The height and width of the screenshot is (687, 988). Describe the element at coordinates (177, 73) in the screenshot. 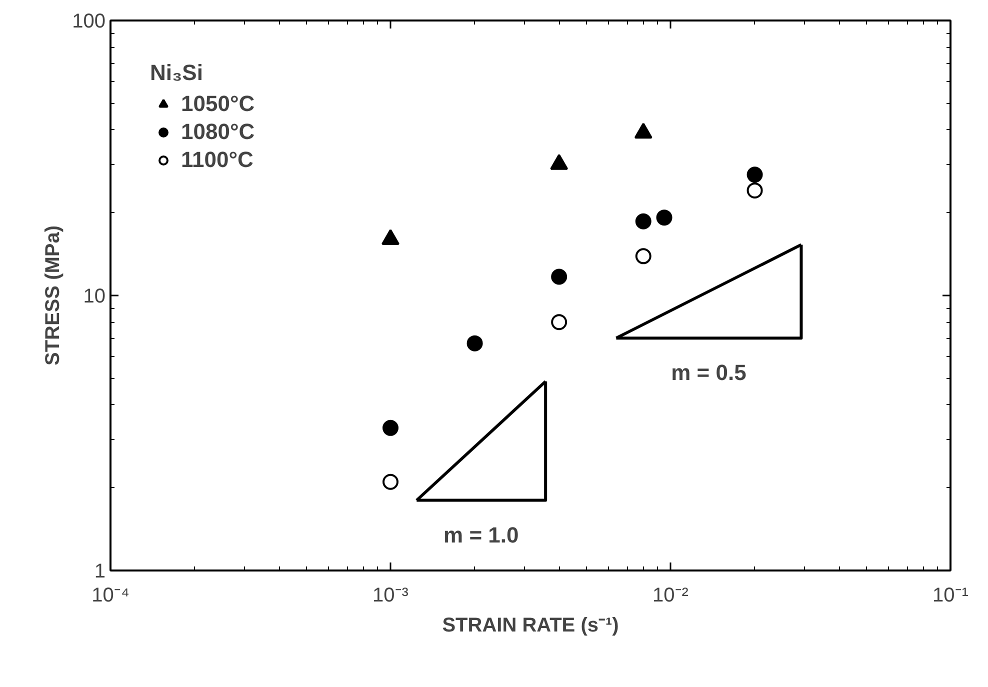

I see `legend-title: Ni₃Si` at that location.